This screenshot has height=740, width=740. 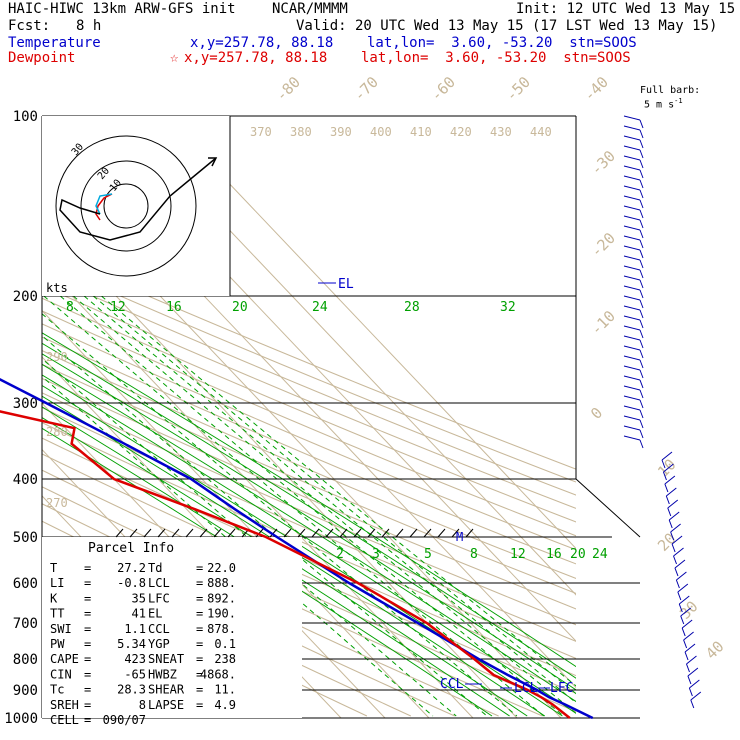 What do you see at coordinates (428, 554) in the screenshot?
I see `mixing-ratio-label: 5` at bounding box center [428, 554].